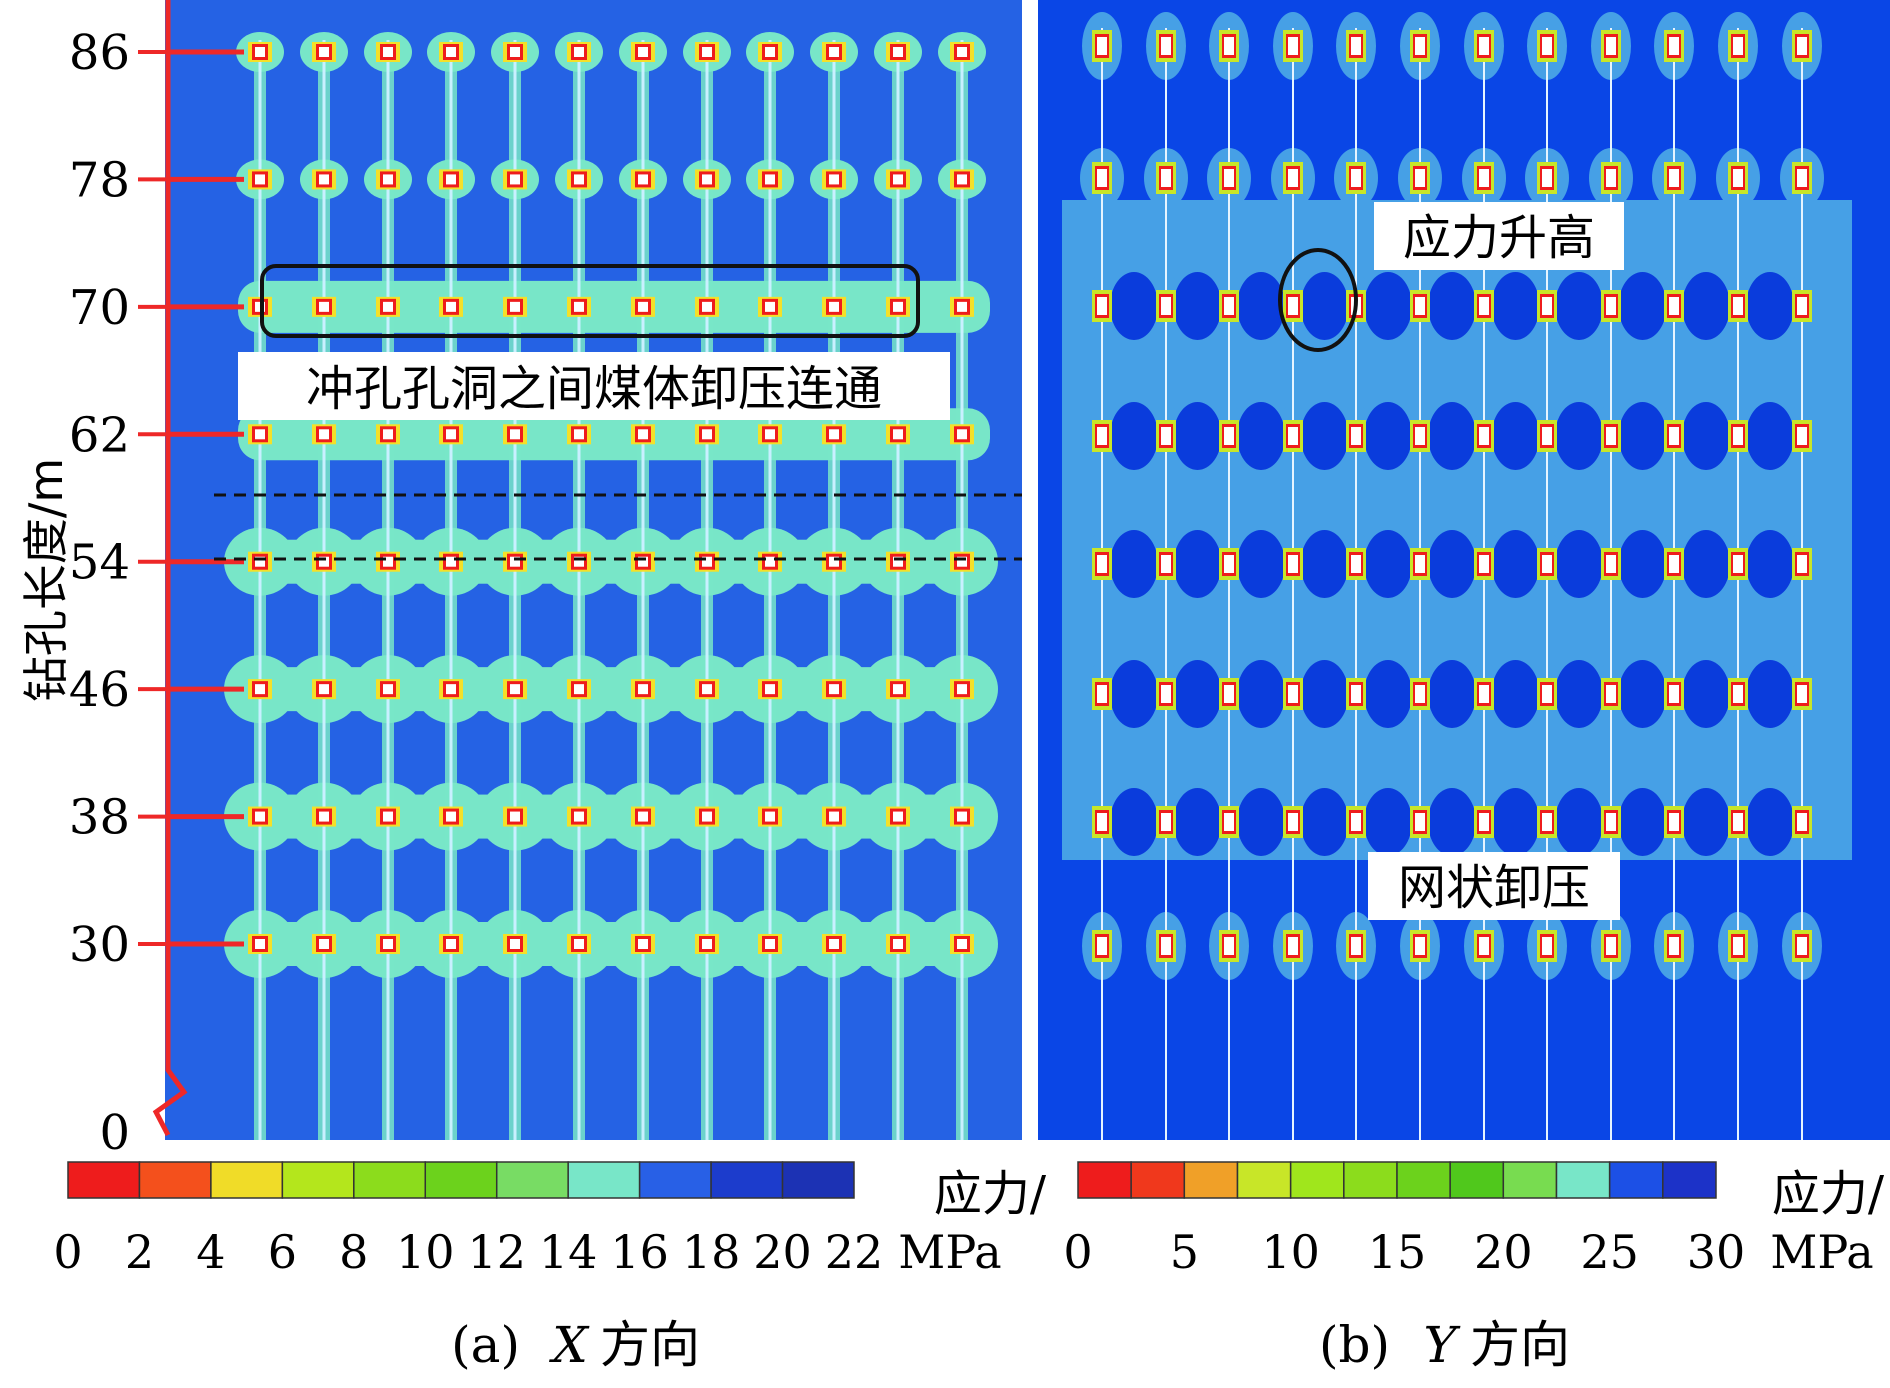  What do you see at coordinates (1828, 1194) in the screenshot?
I see `legend-b-unit-top: 应力/` at bounding box center [1828, 1194].